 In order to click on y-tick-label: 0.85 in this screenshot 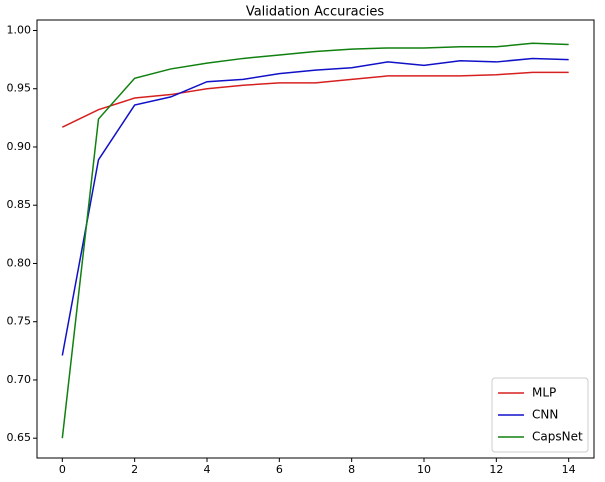, I will do `click(19, 204)`.